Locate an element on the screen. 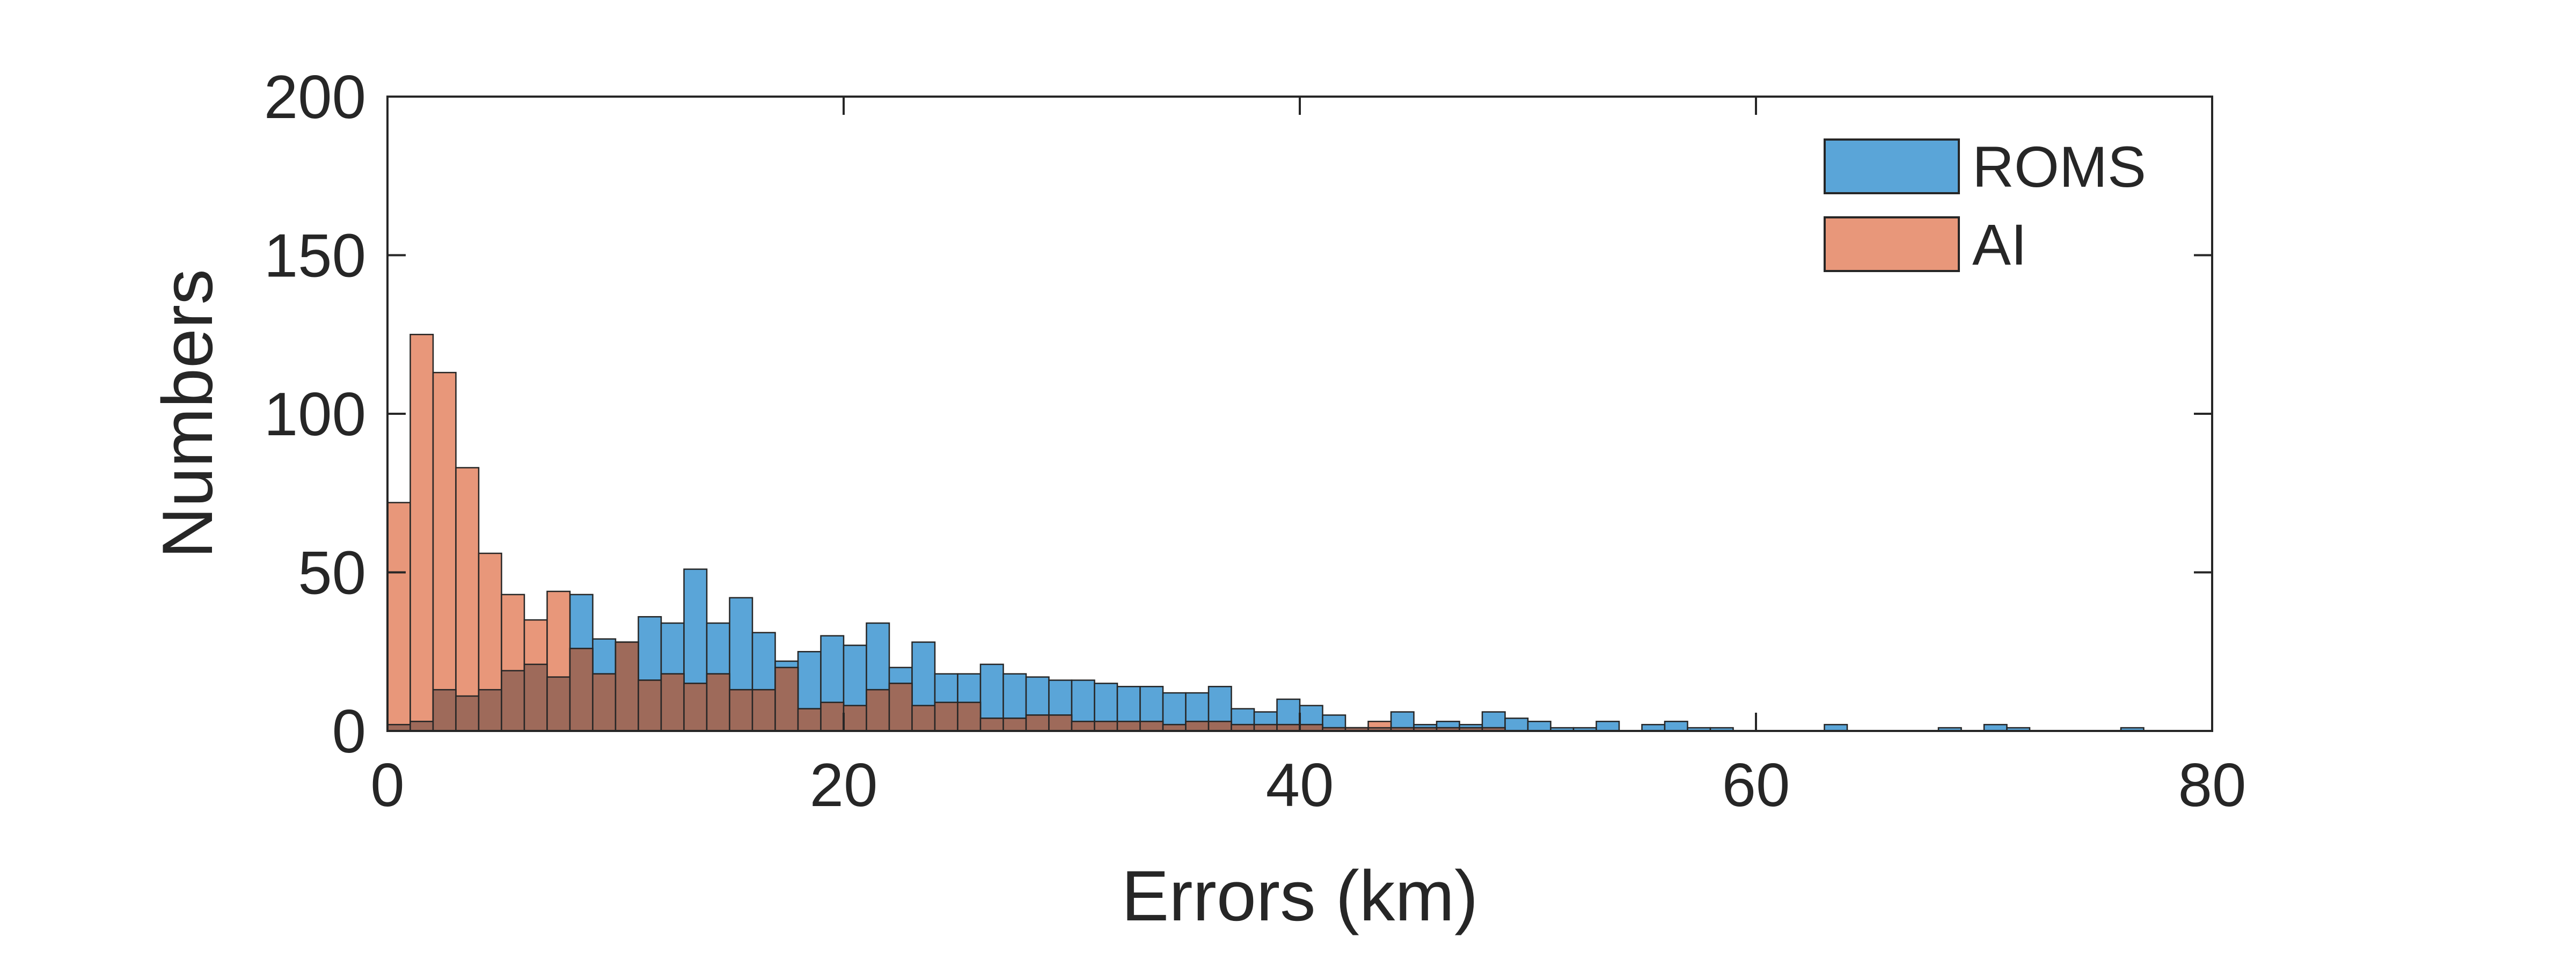 The width and height of the screenshot is (2576, 966). y-axis-title: Numbers is located at coordinates (188, 414).